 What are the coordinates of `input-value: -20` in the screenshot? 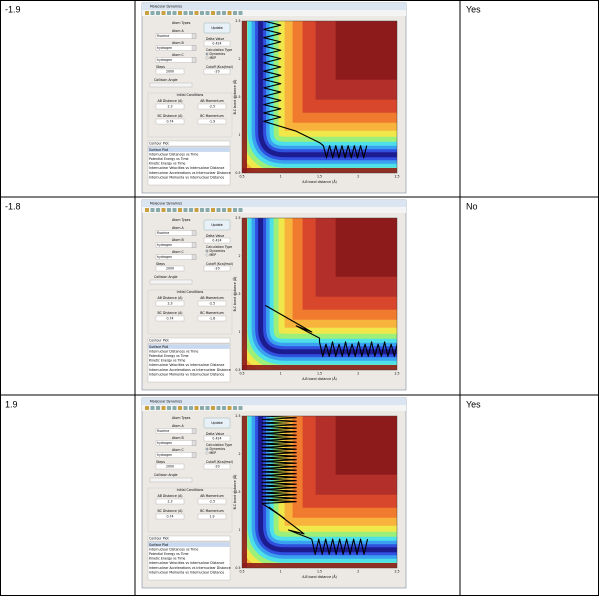 It's located at (216, 72).